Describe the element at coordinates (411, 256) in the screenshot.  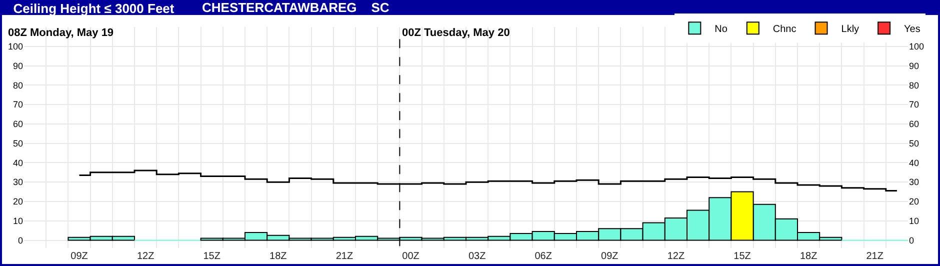
I see `x-tick-label: 00Z` at that location.